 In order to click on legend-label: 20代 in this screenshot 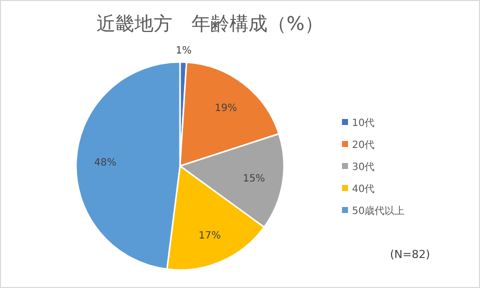, I will do `click(363, 145)`.